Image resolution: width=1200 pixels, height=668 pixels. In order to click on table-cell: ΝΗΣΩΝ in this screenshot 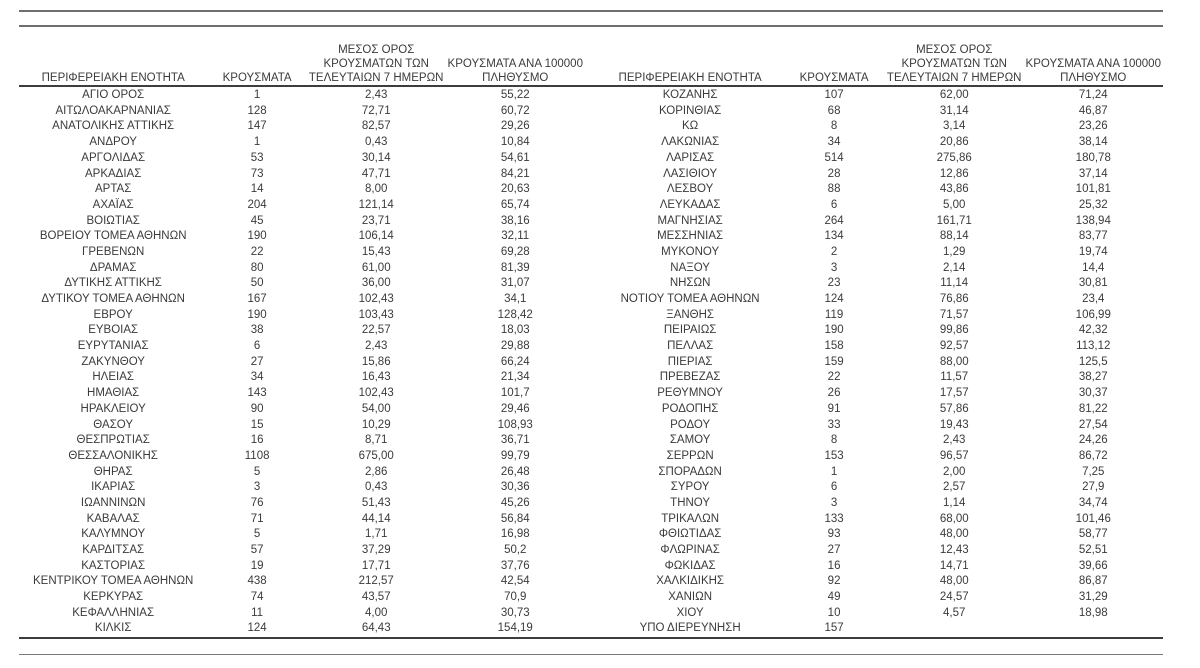, I will do `click(690, 283)`.